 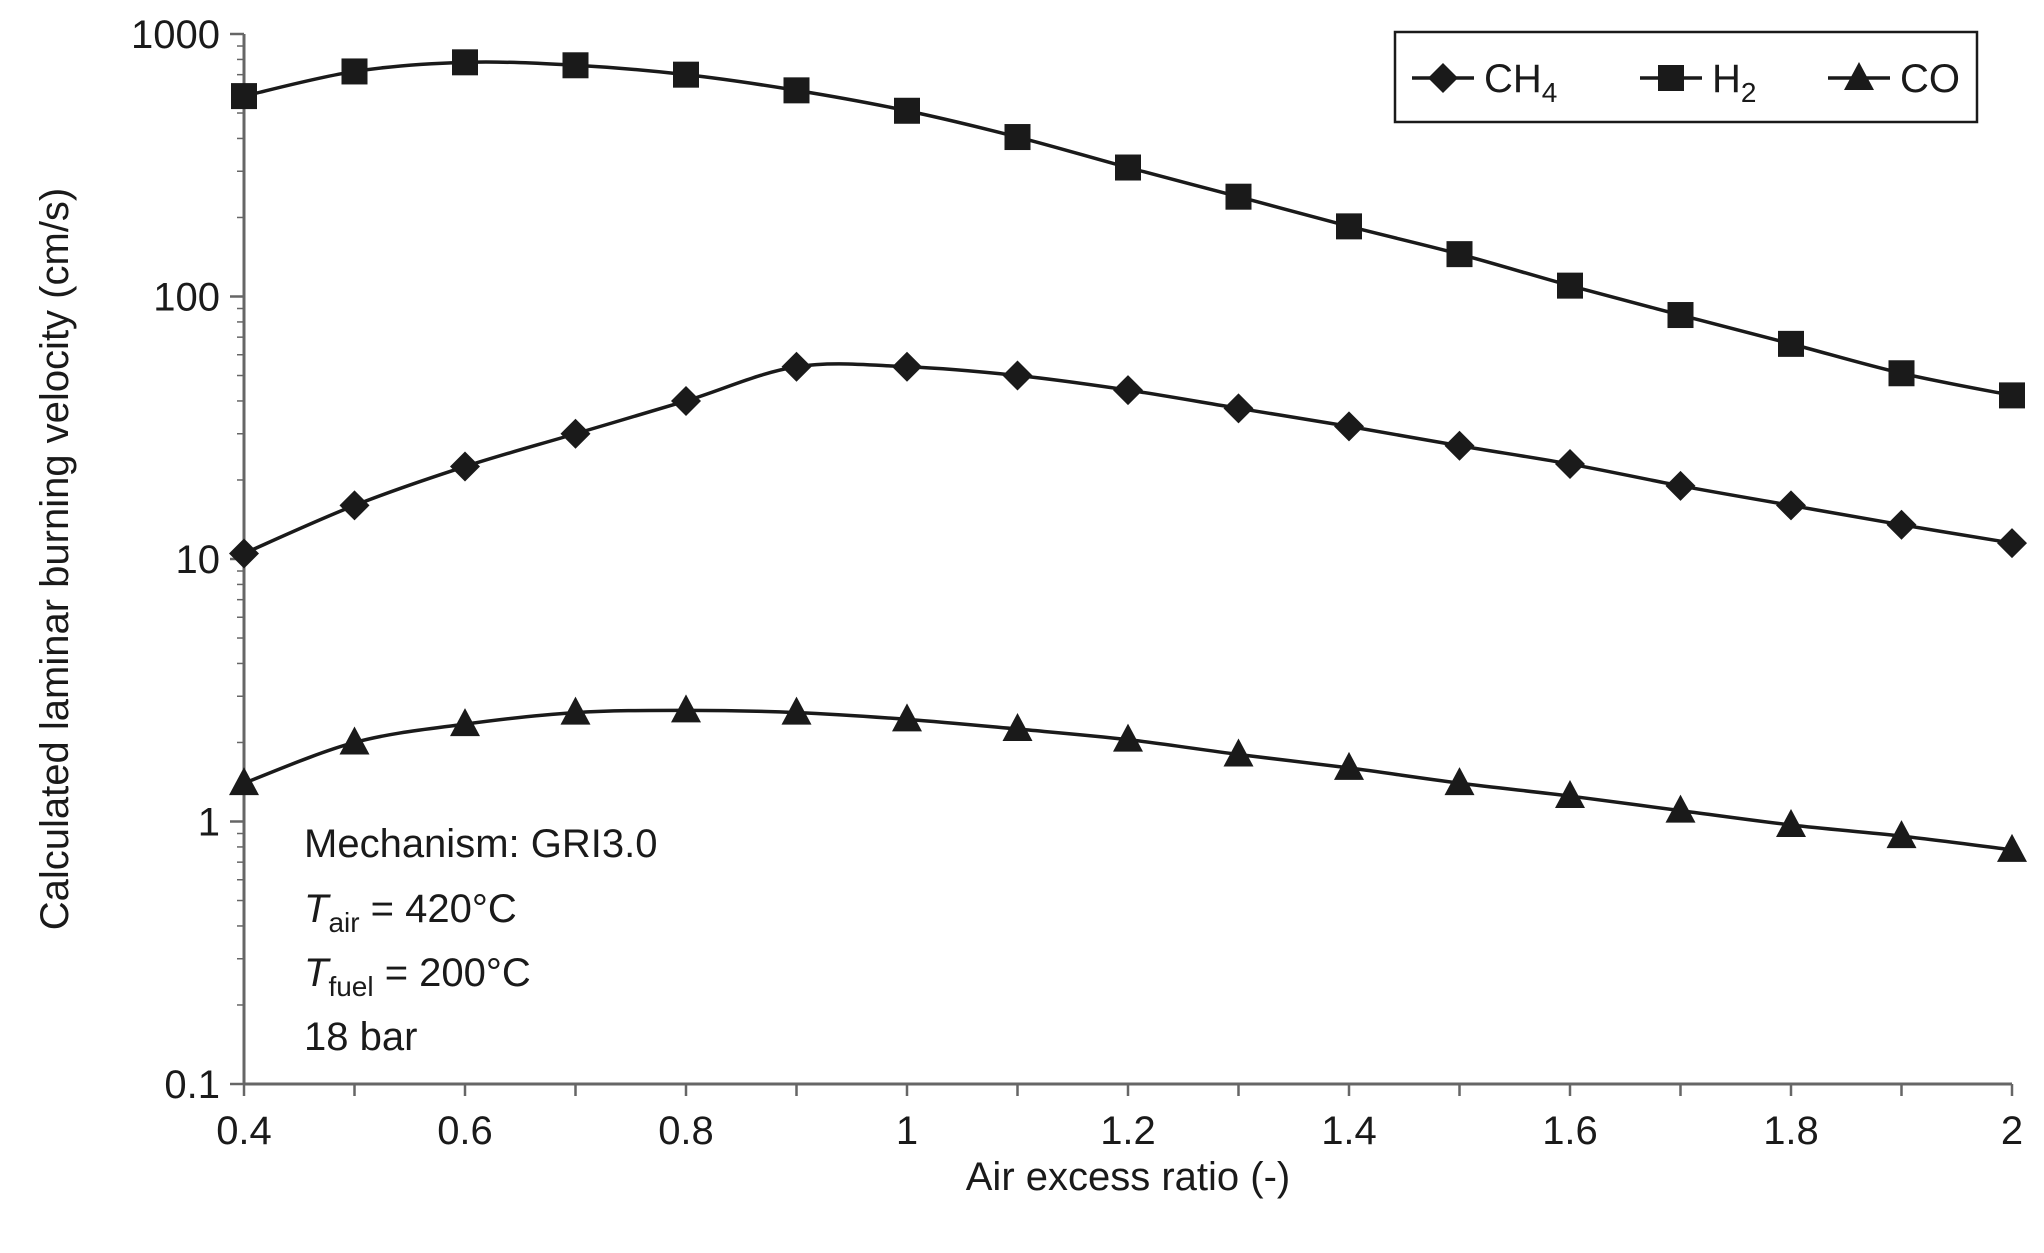 I want to click on x-tick-label: 1.8, so click(x=1791, y=1131).